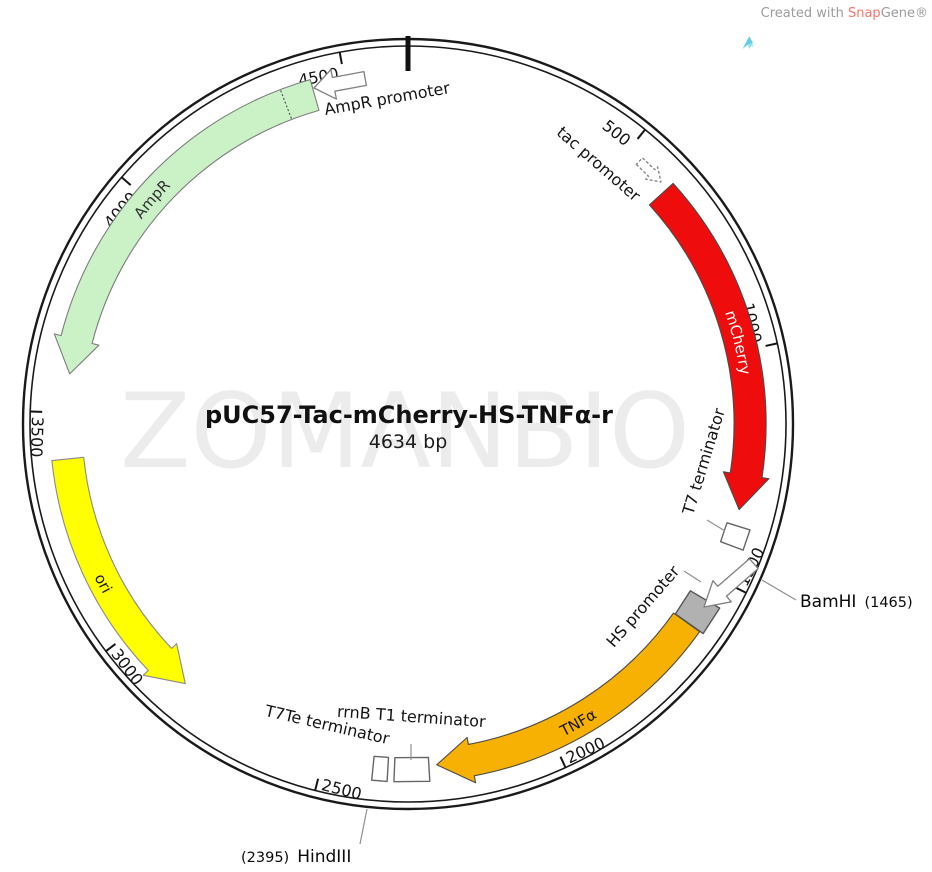  Describe the element at coordinates (568, 698) in the screenshot. I see `feature-tnf` at that location.